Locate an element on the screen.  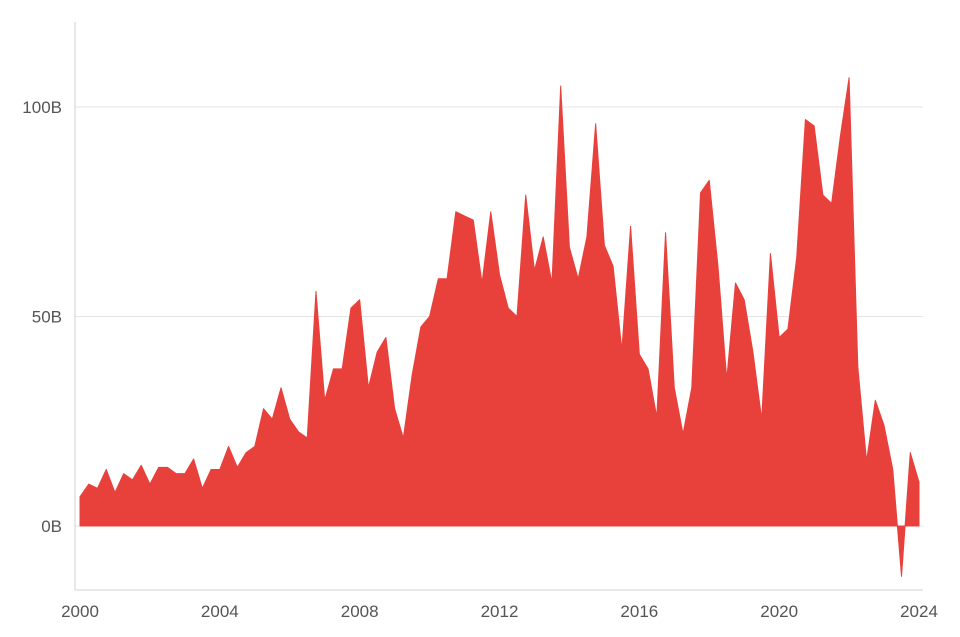
y-tick-label: 0B is located at coordinates (51, 526).